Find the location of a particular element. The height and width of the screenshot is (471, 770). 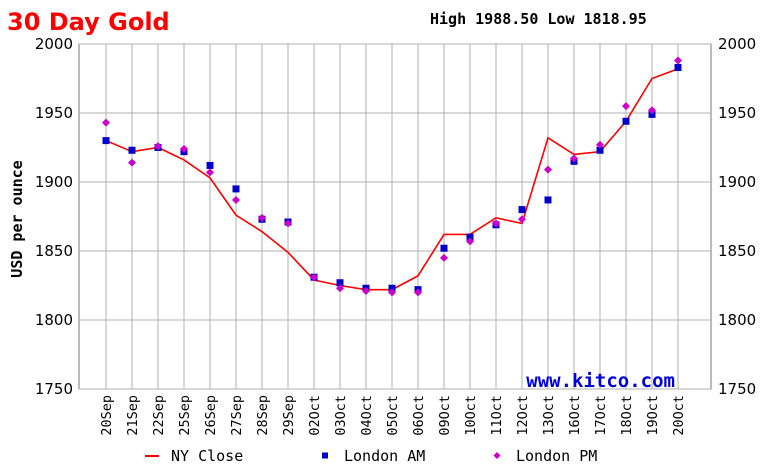

x-tick-label: 05Oct is located at coordinates (393, 415).